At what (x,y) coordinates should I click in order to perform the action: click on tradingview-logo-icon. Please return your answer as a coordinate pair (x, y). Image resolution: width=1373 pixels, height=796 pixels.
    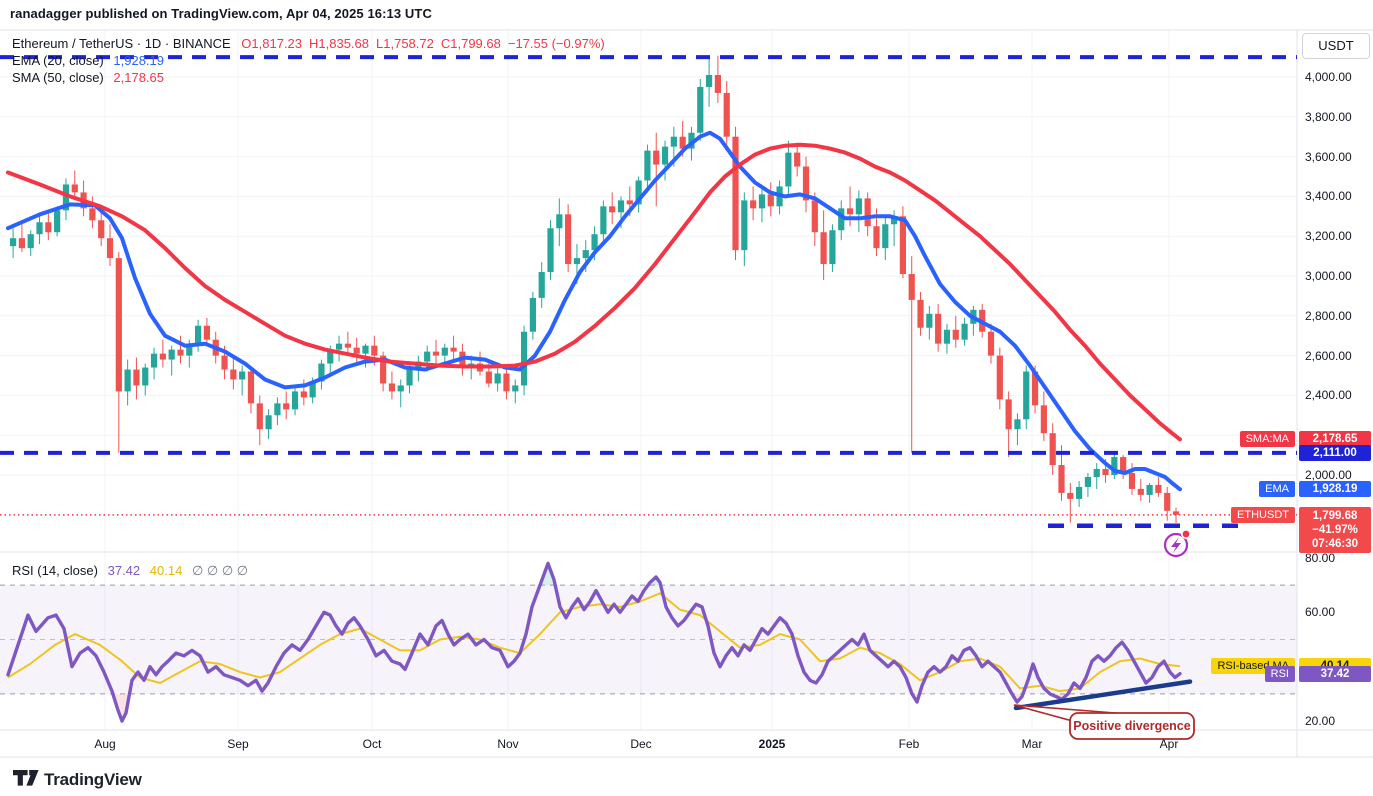
    Looking at the image, I should click on (26, 778).